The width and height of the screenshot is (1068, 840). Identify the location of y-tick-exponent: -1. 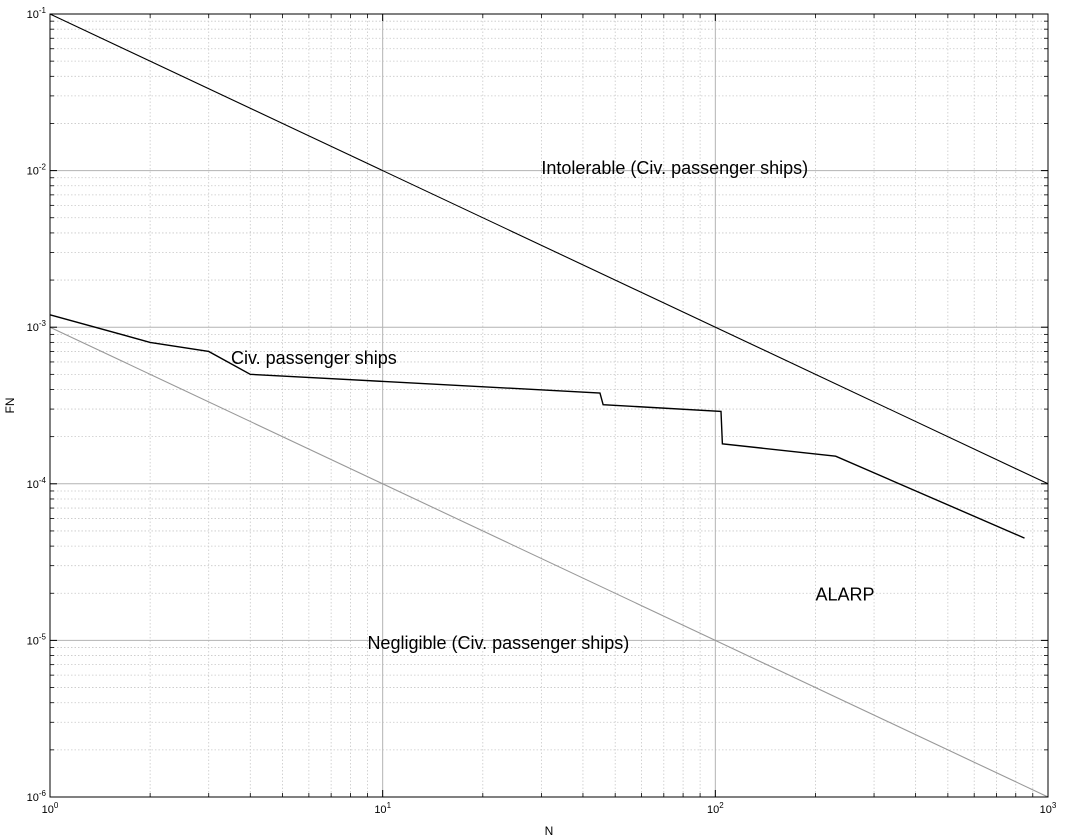
(43, 10).